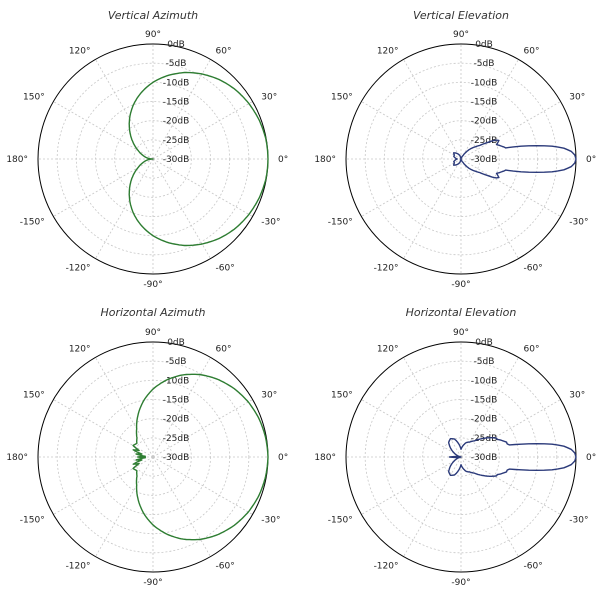  I want to click on chart-title: Horizontal Azimuth, so click(153, 312).